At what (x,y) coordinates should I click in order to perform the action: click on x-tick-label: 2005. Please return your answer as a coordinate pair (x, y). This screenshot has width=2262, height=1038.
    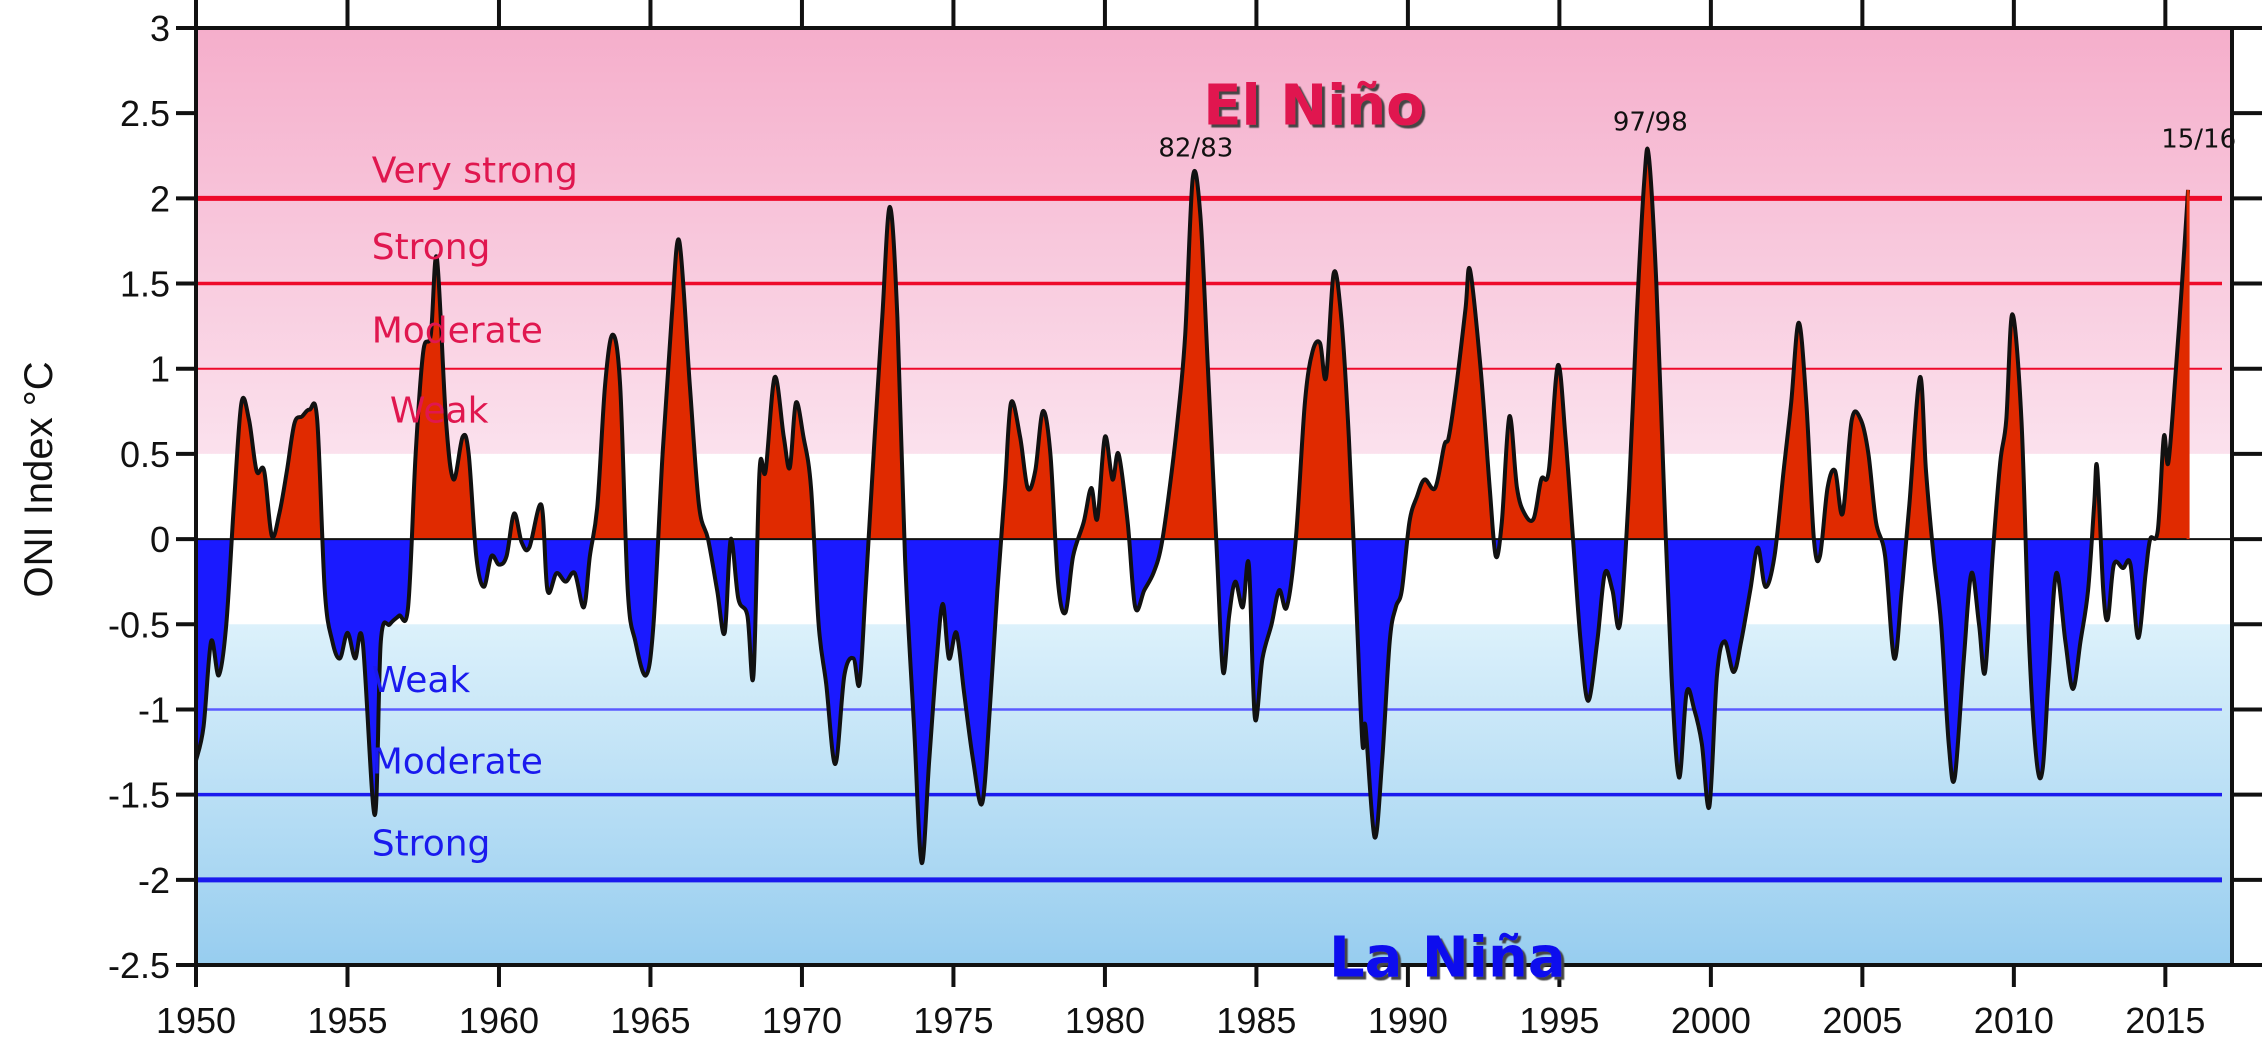
    Looking at the image, I should click on (1862, 1019).